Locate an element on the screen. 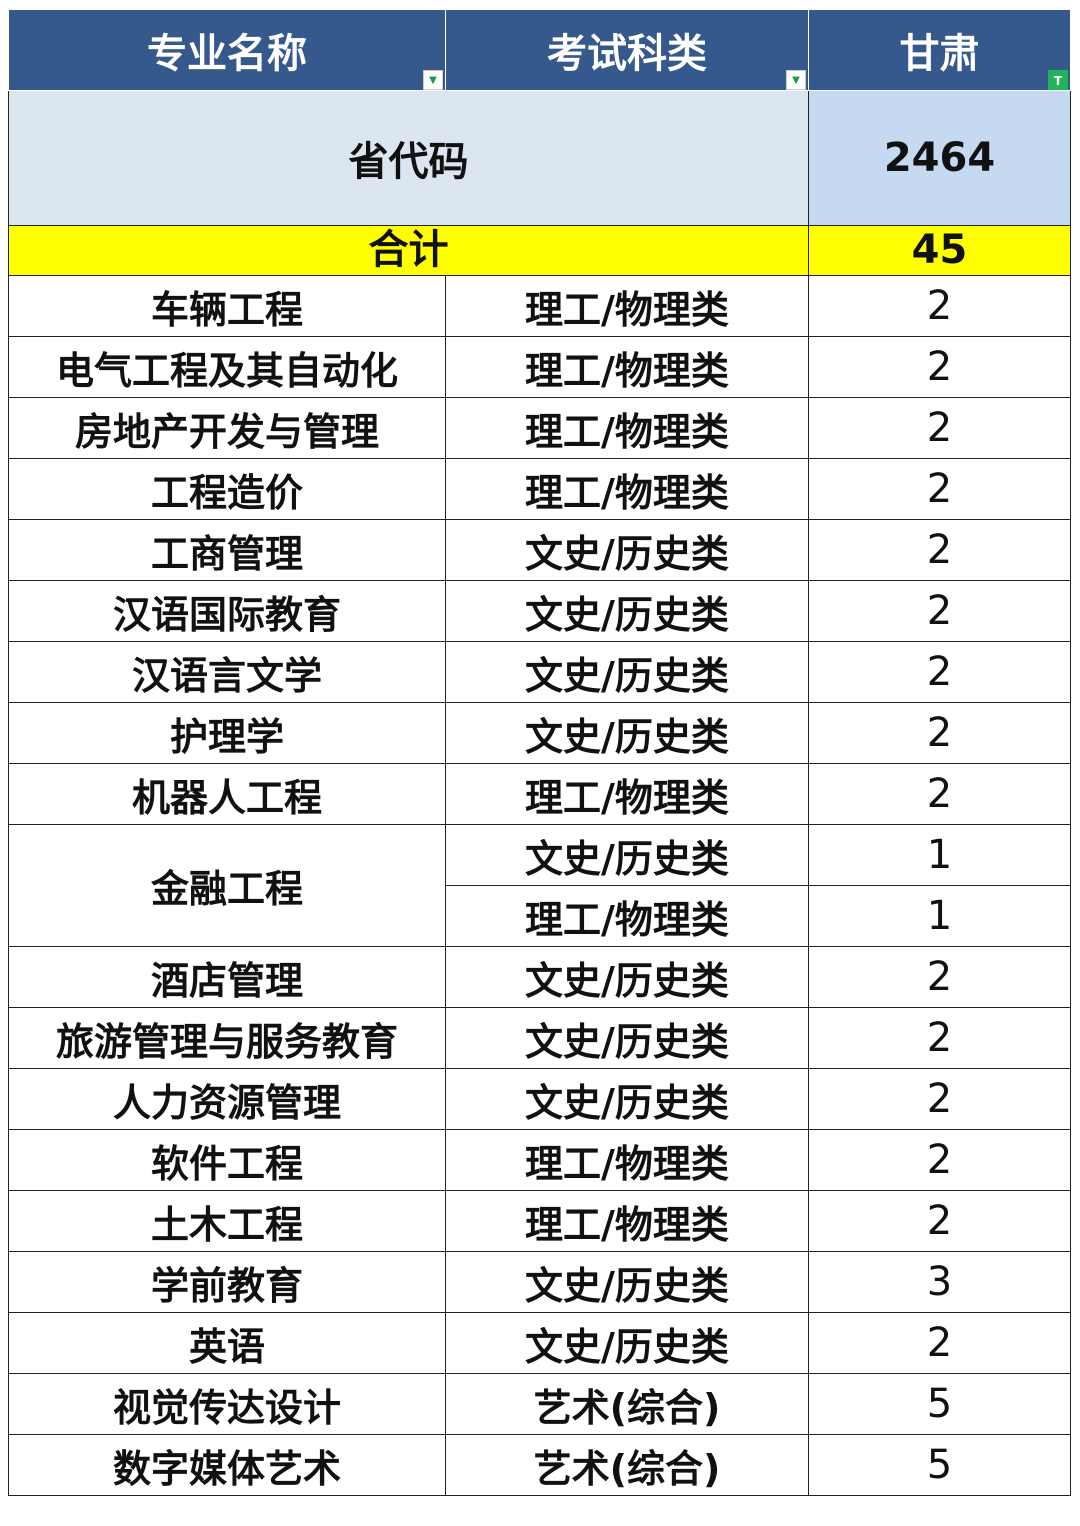 This screenshot has height=1526, width=1080. major-cell: 机器人工程 is located at coordinates (227, 794).